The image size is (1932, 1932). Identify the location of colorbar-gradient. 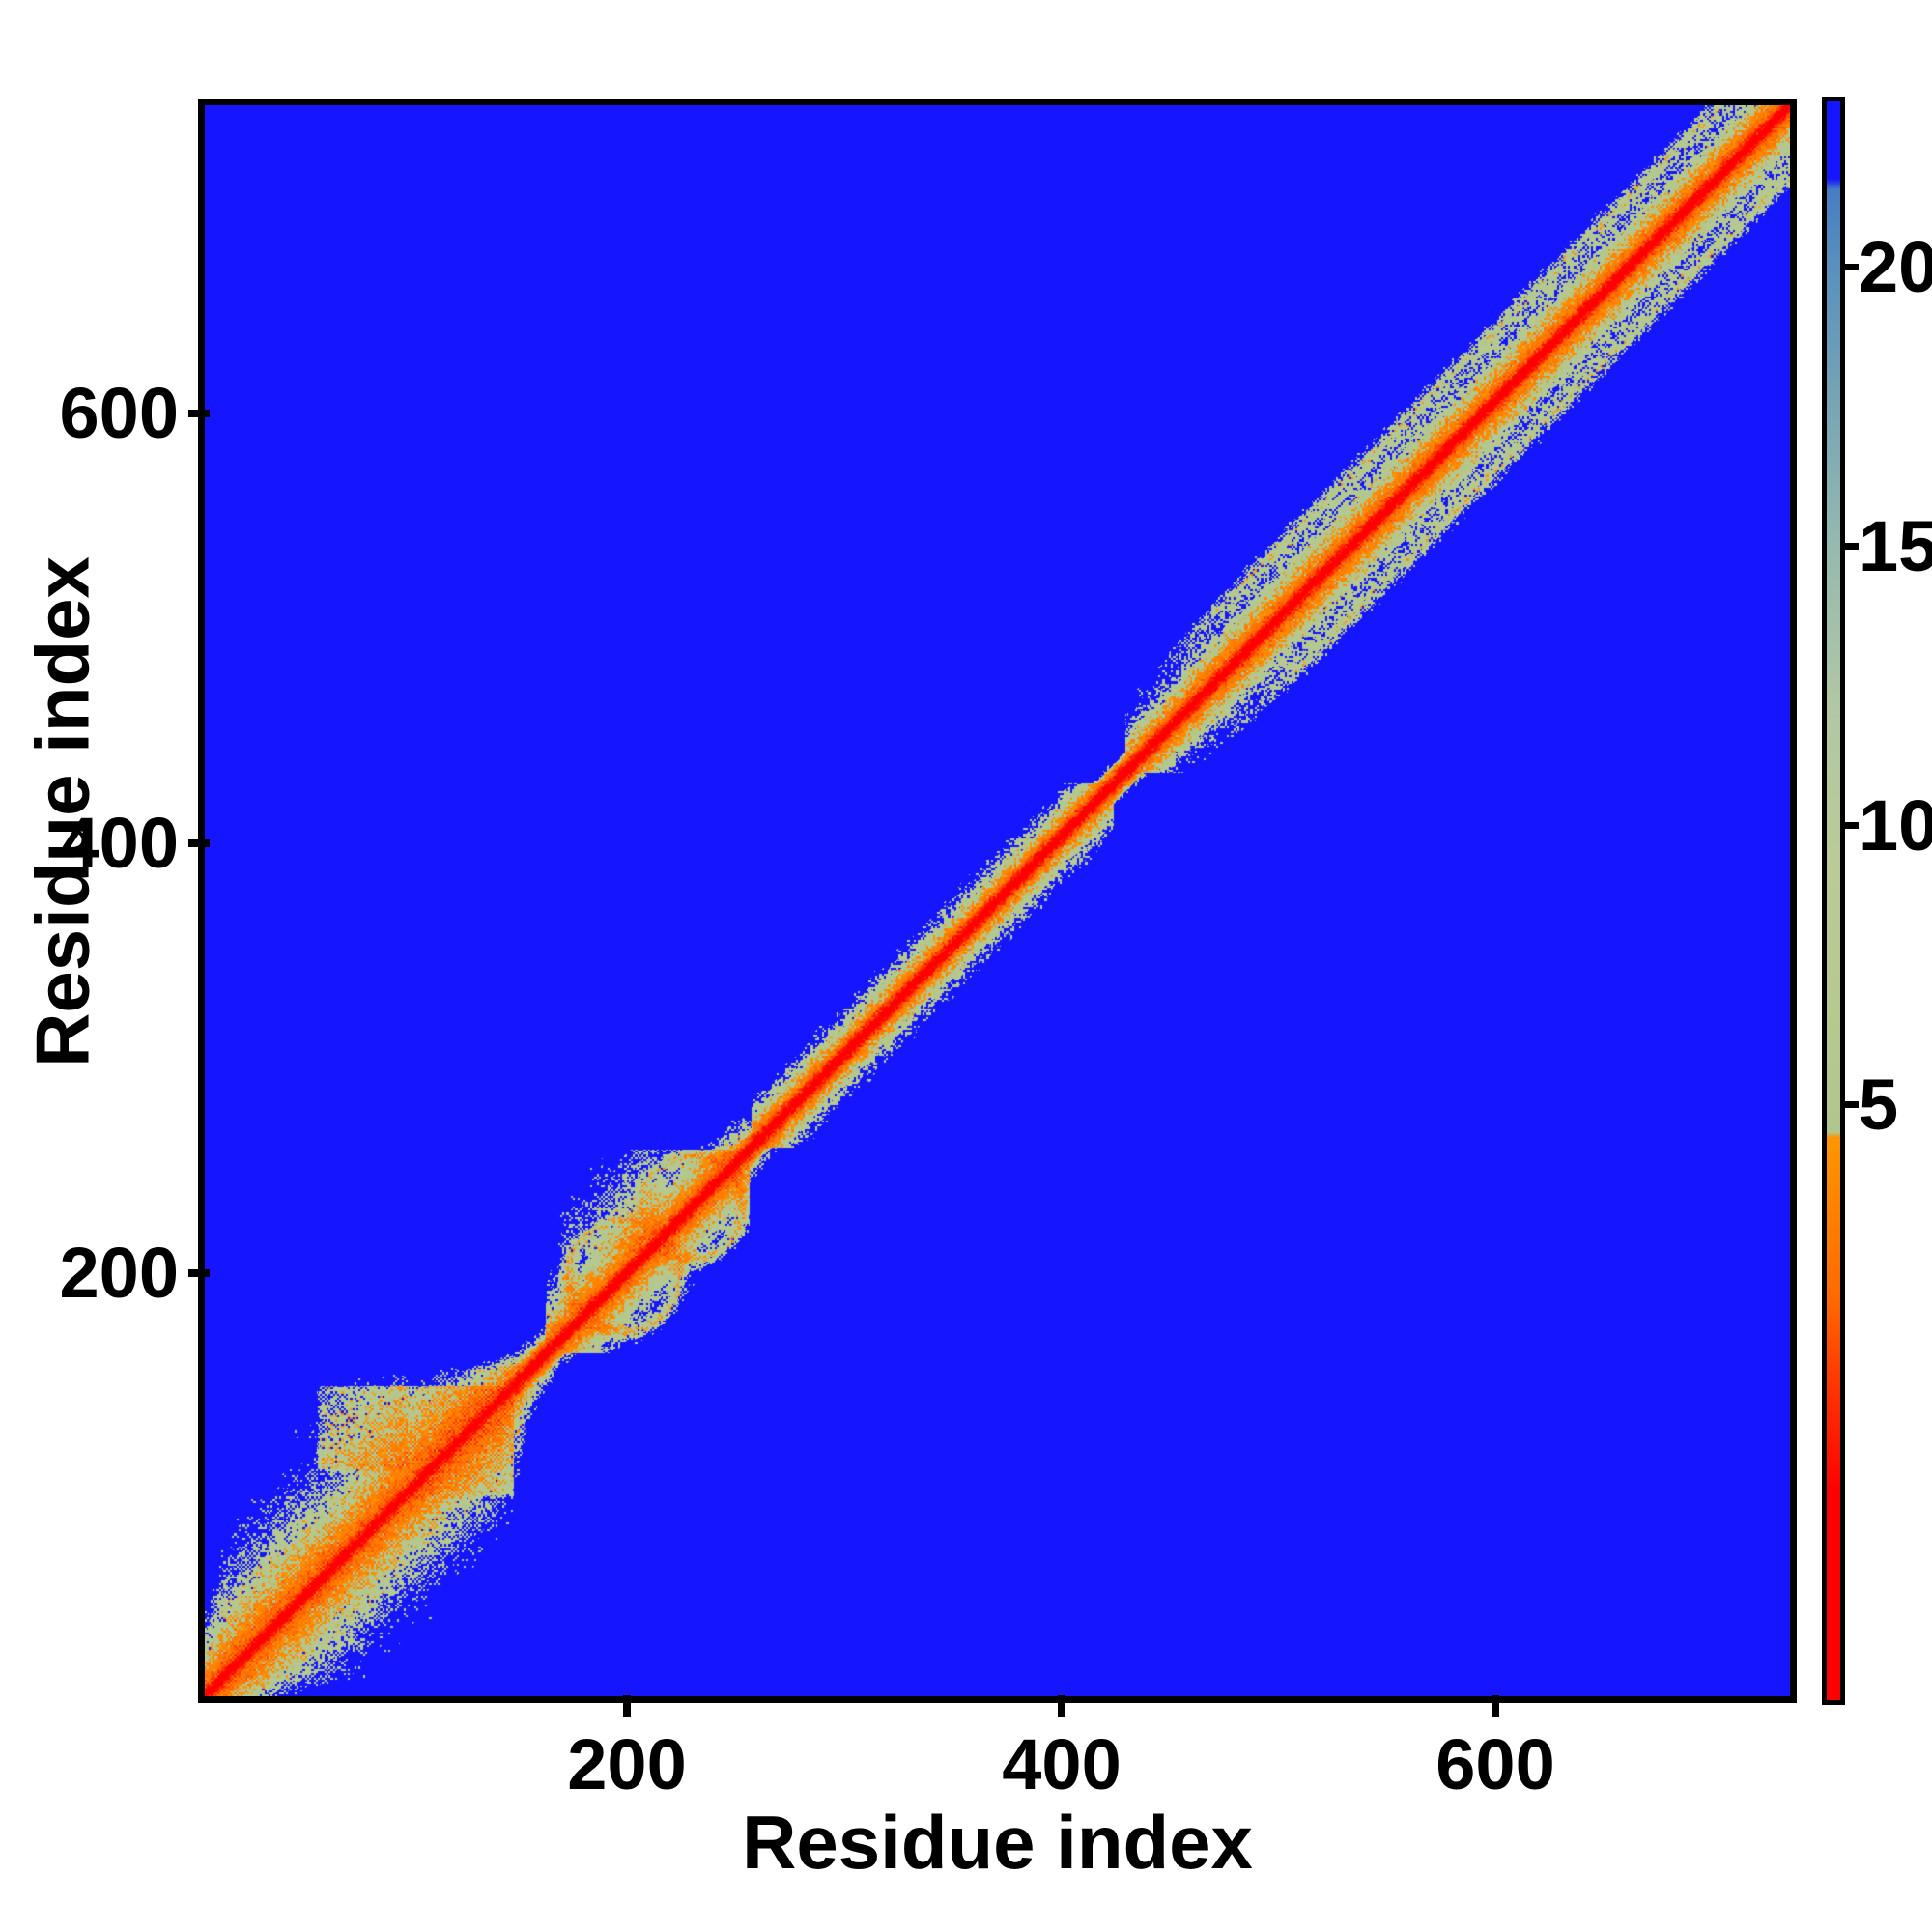
(1833, 900).